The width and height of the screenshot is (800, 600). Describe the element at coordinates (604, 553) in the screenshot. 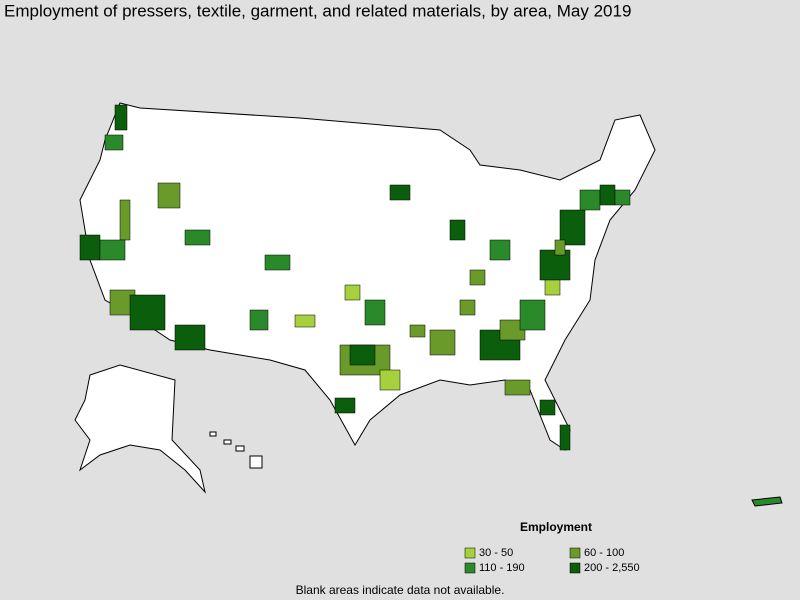

I see `legend-label: 60 - 100` at that location.